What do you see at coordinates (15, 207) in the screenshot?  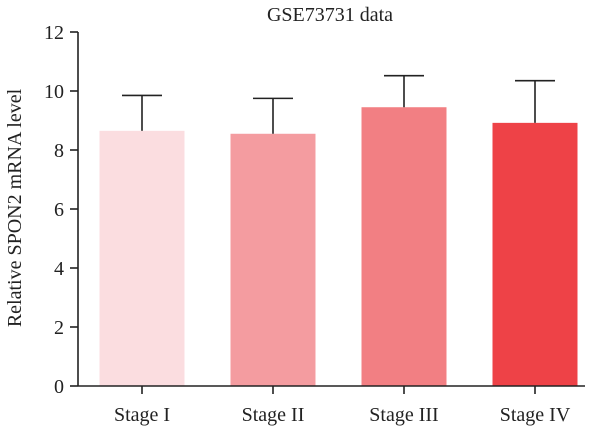 I see `y-axis-title: Relative SPON2 mRNA level` at bounding box center [15, 207].